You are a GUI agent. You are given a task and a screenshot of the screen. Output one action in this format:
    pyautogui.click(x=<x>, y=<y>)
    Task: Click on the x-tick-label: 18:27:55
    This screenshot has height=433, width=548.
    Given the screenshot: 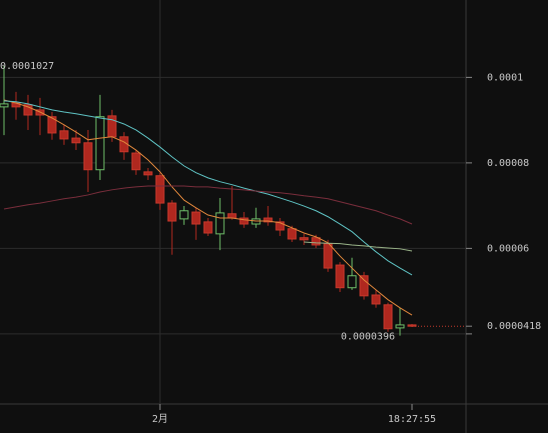 What is the action you would take?
    pyautogui.click(x=412, y=419)
    